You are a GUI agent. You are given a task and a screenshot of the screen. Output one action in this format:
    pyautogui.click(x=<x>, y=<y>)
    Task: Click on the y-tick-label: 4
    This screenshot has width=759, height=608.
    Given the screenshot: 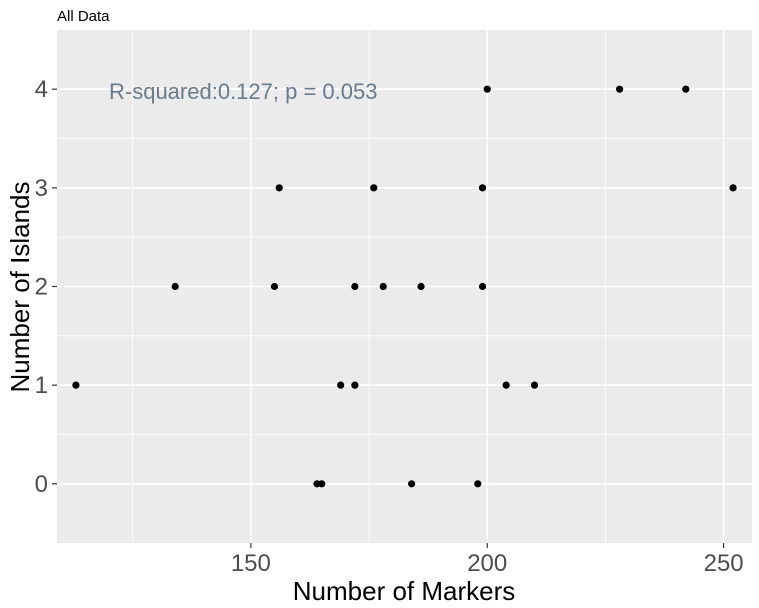 What is the action you would take?
    pyautogui.click(x=41, y=89)
    